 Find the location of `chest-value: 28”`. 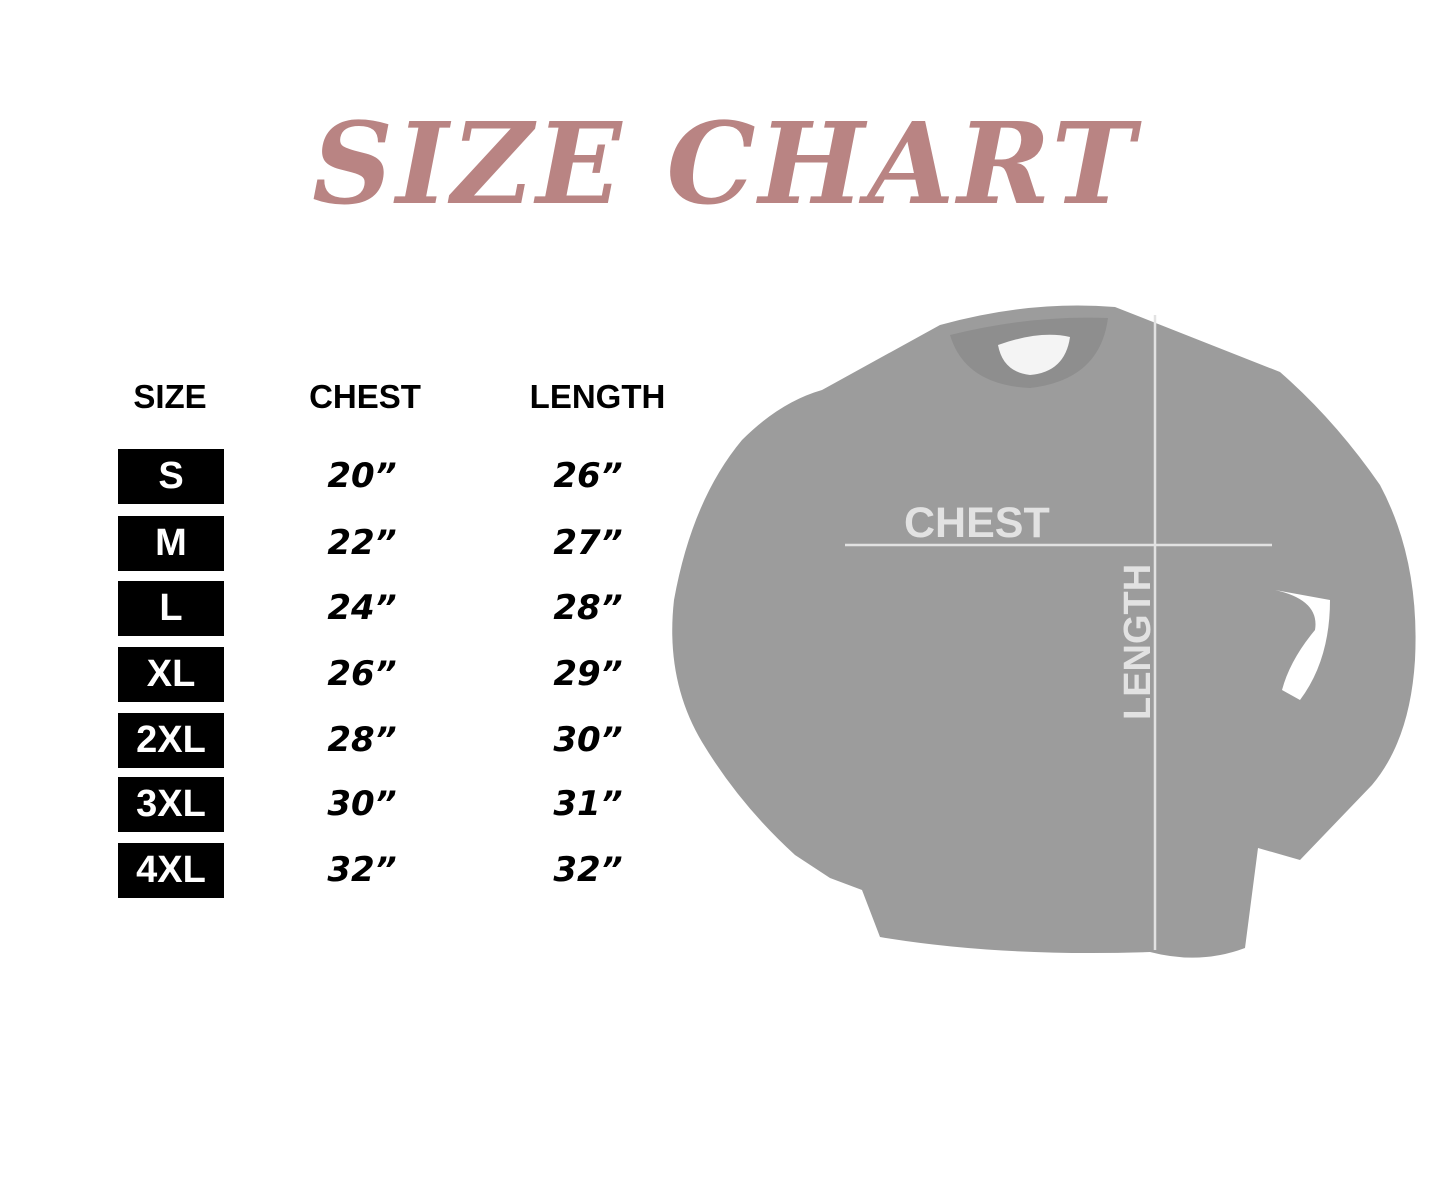

chest-value: 28” is located at coordinates (362, 740).